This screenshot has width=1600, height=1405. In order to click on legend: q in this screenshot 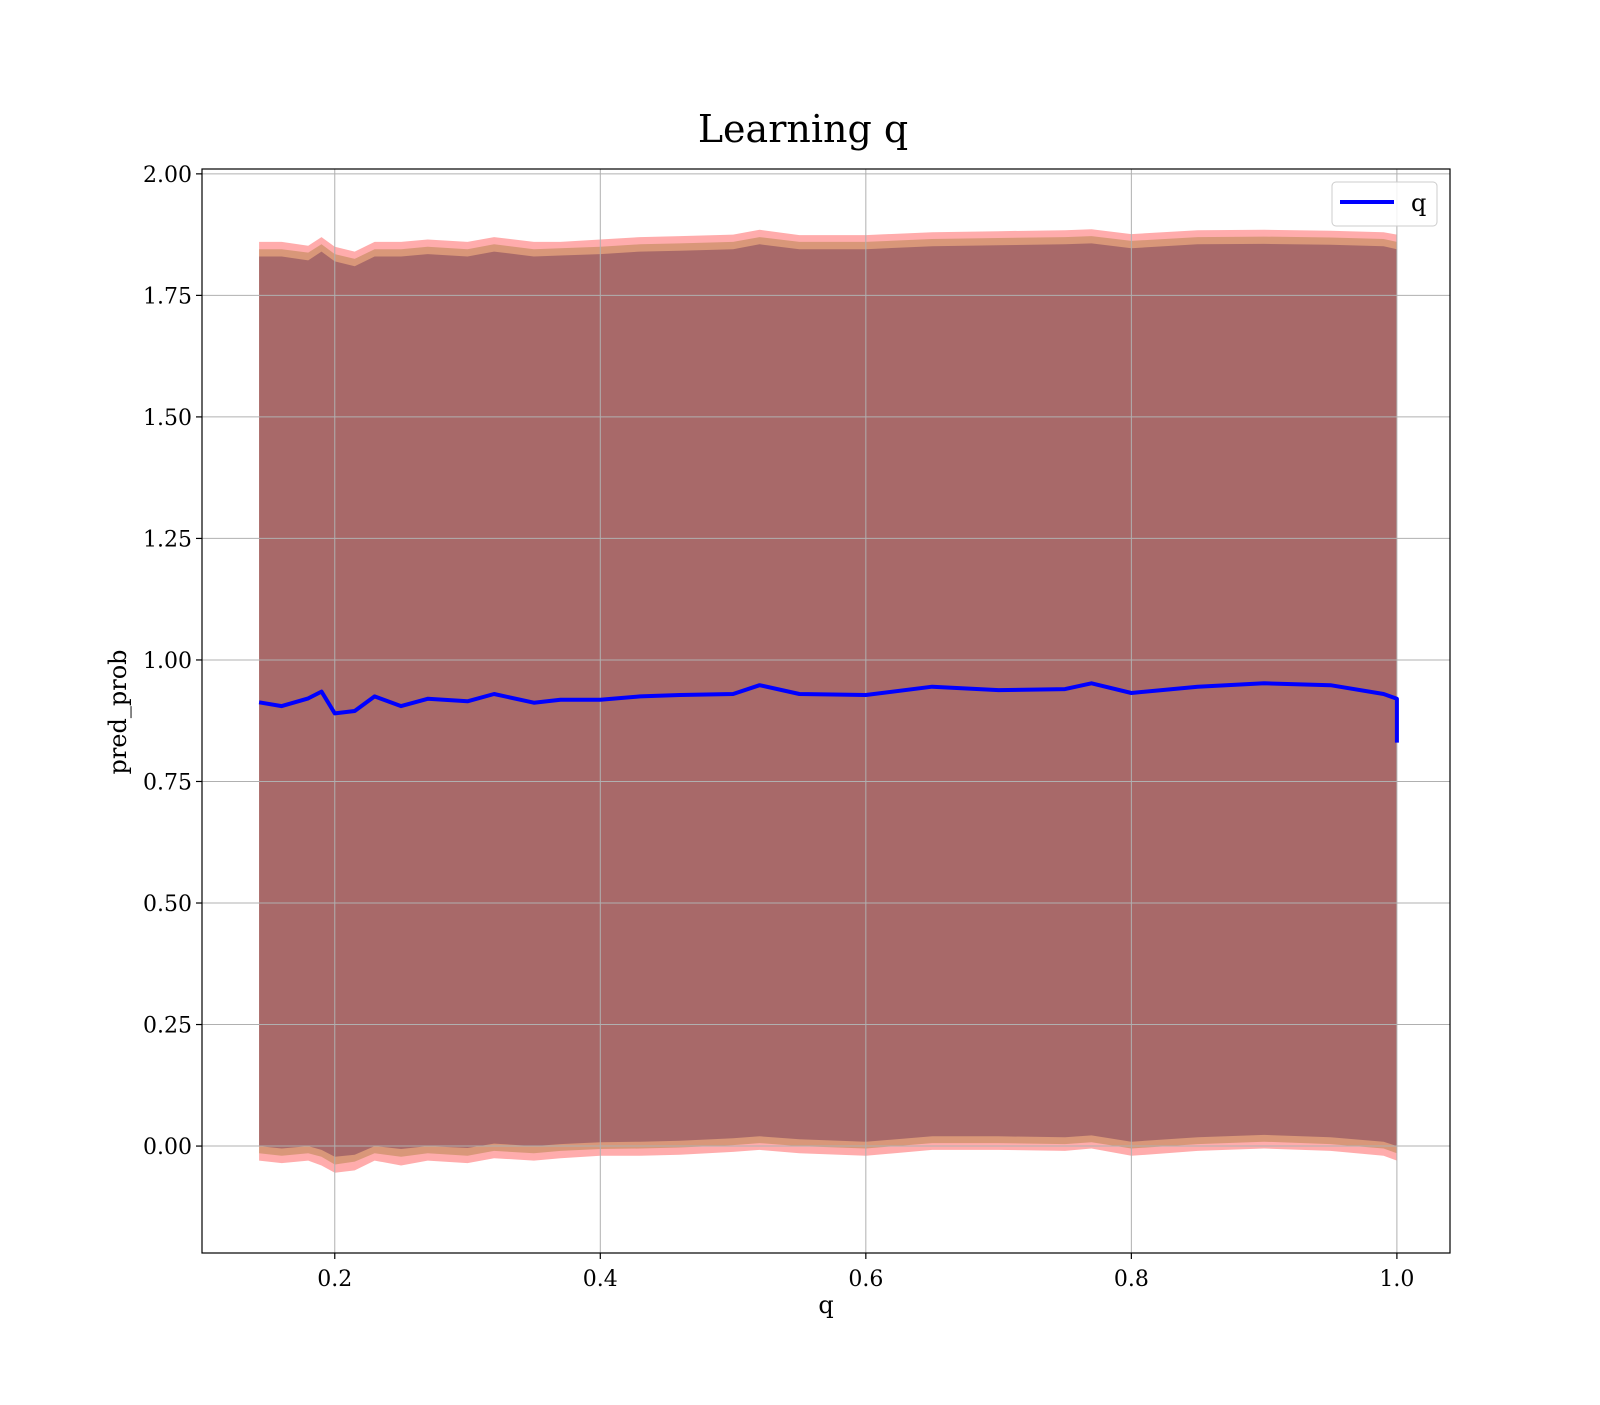, I will do `click(1384, 204)`.